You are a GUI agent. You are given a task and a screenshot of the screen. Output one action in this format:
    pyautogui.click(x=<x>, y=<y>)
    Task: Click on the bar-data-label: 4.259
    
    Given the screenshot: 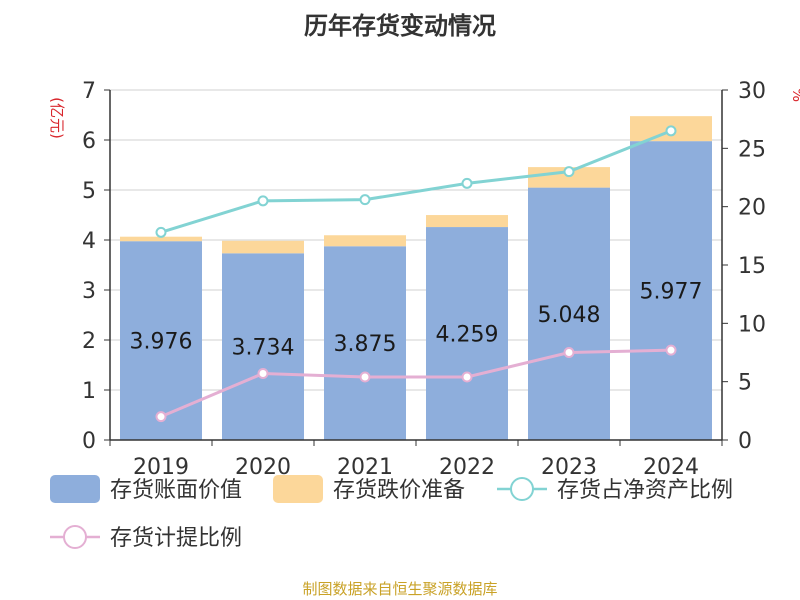 What is the action you would take?
    pyautogui.click(x=467, y=335)
    